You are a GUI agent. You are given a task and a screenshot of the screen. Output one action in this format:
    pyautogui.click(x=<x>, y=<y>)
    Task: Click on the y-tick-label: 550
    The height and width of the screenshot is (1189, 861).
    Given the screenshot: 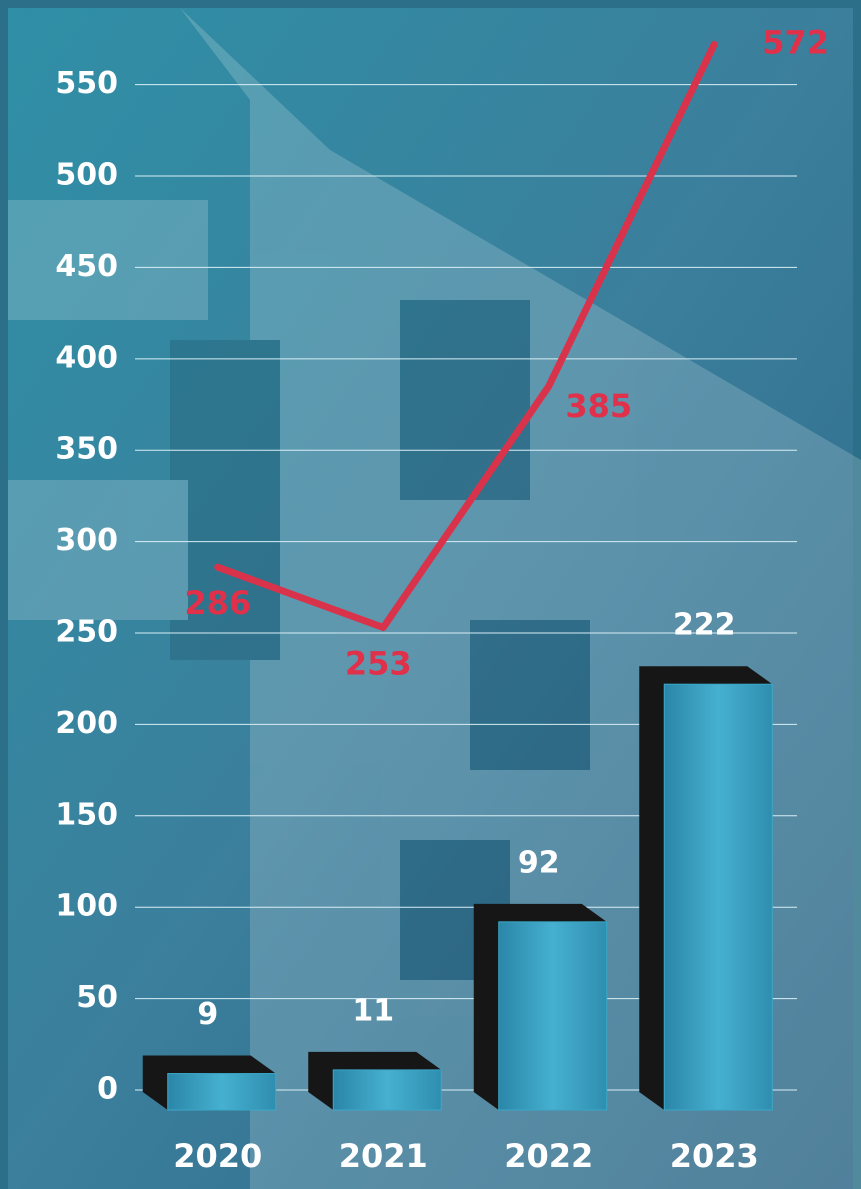 What is the action you would take?
    pyautogui.click(x=86, y=83)
    